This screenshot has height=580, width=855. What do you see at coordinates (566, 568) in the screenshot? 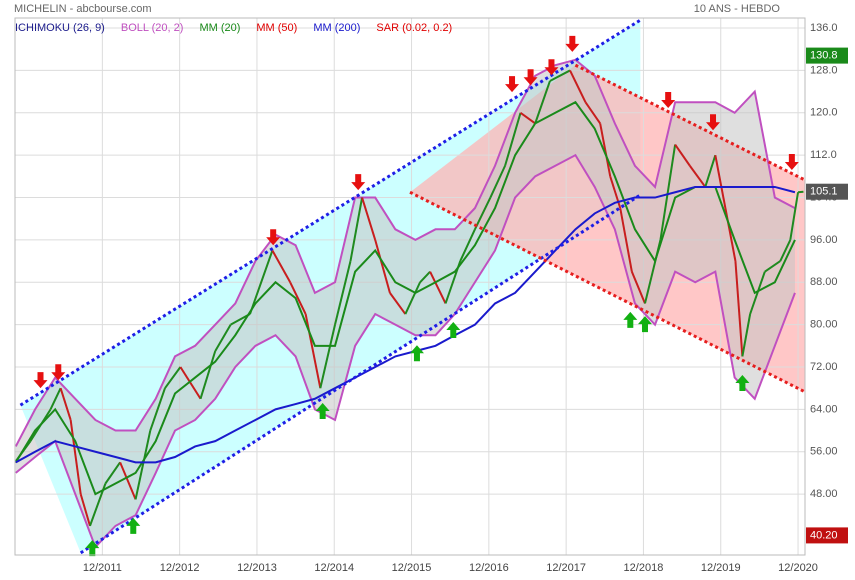
I see `x-tick-label: 12/2017` at bounding box center [566, 568].